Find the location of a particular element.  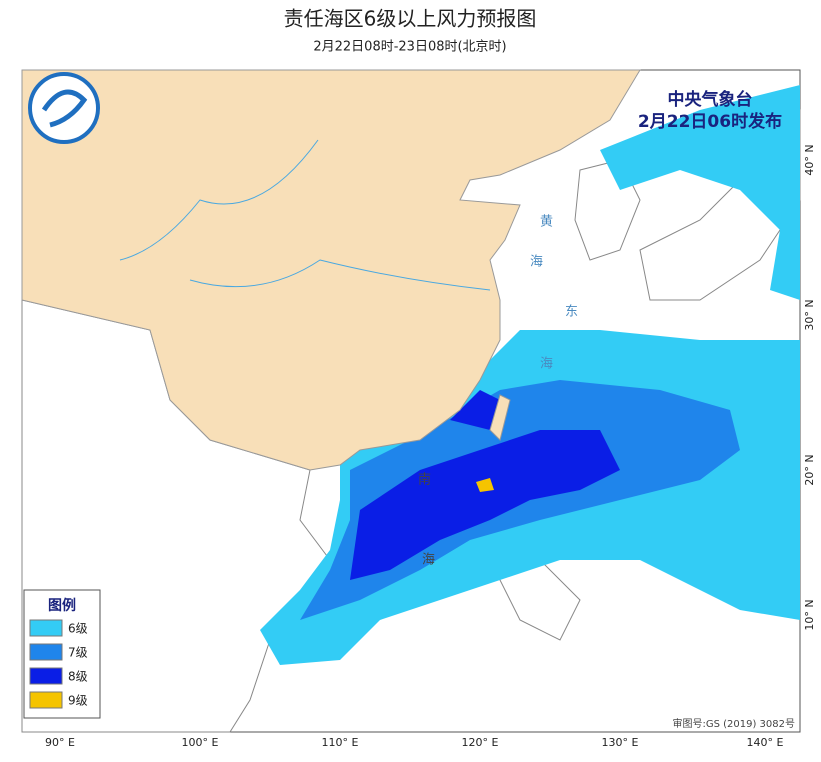

logo is located at coordinates (64, 108).